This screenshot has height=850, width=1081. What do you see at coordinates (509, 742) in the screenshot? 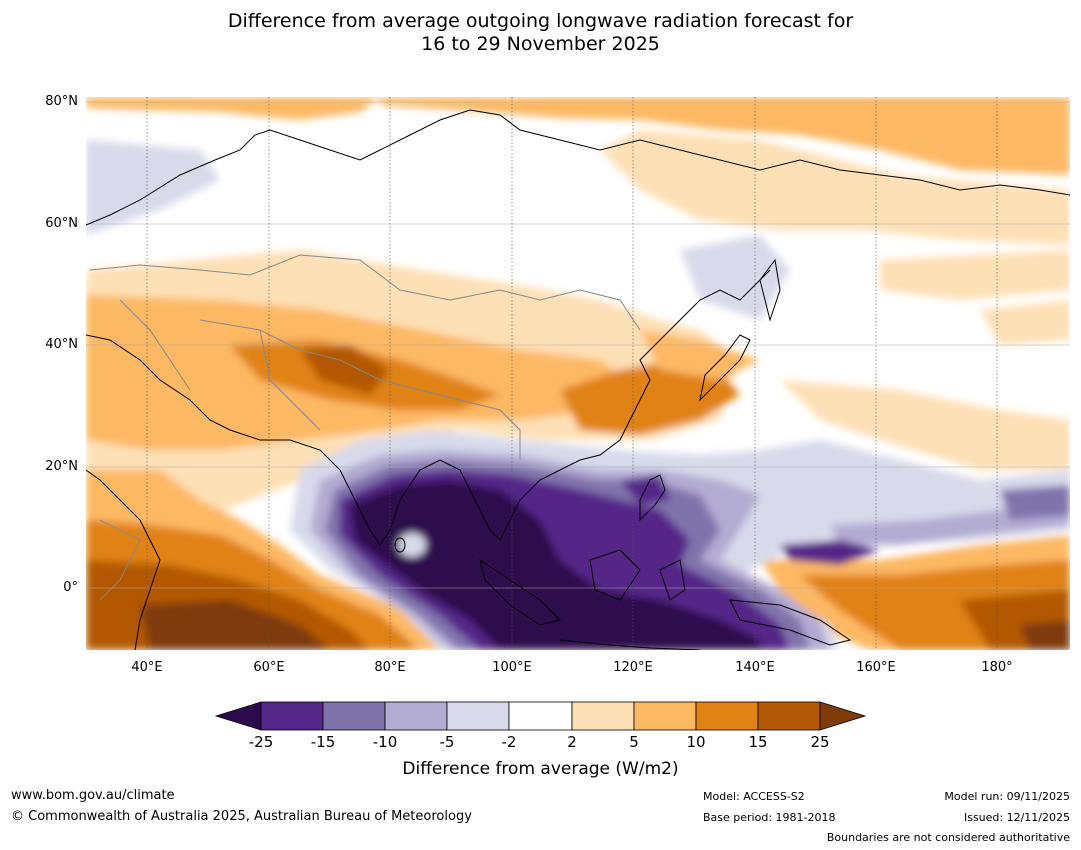
I see `colorbar-tick: -2` at bounding box center [509, 742].